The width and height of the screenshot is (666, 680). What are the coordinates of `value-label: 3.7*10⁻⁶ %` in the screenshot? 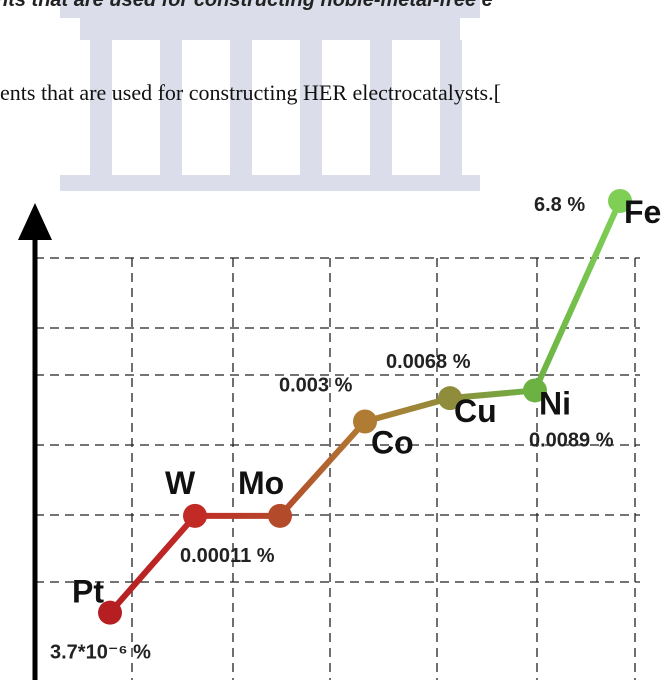 It's located at (100, 653).